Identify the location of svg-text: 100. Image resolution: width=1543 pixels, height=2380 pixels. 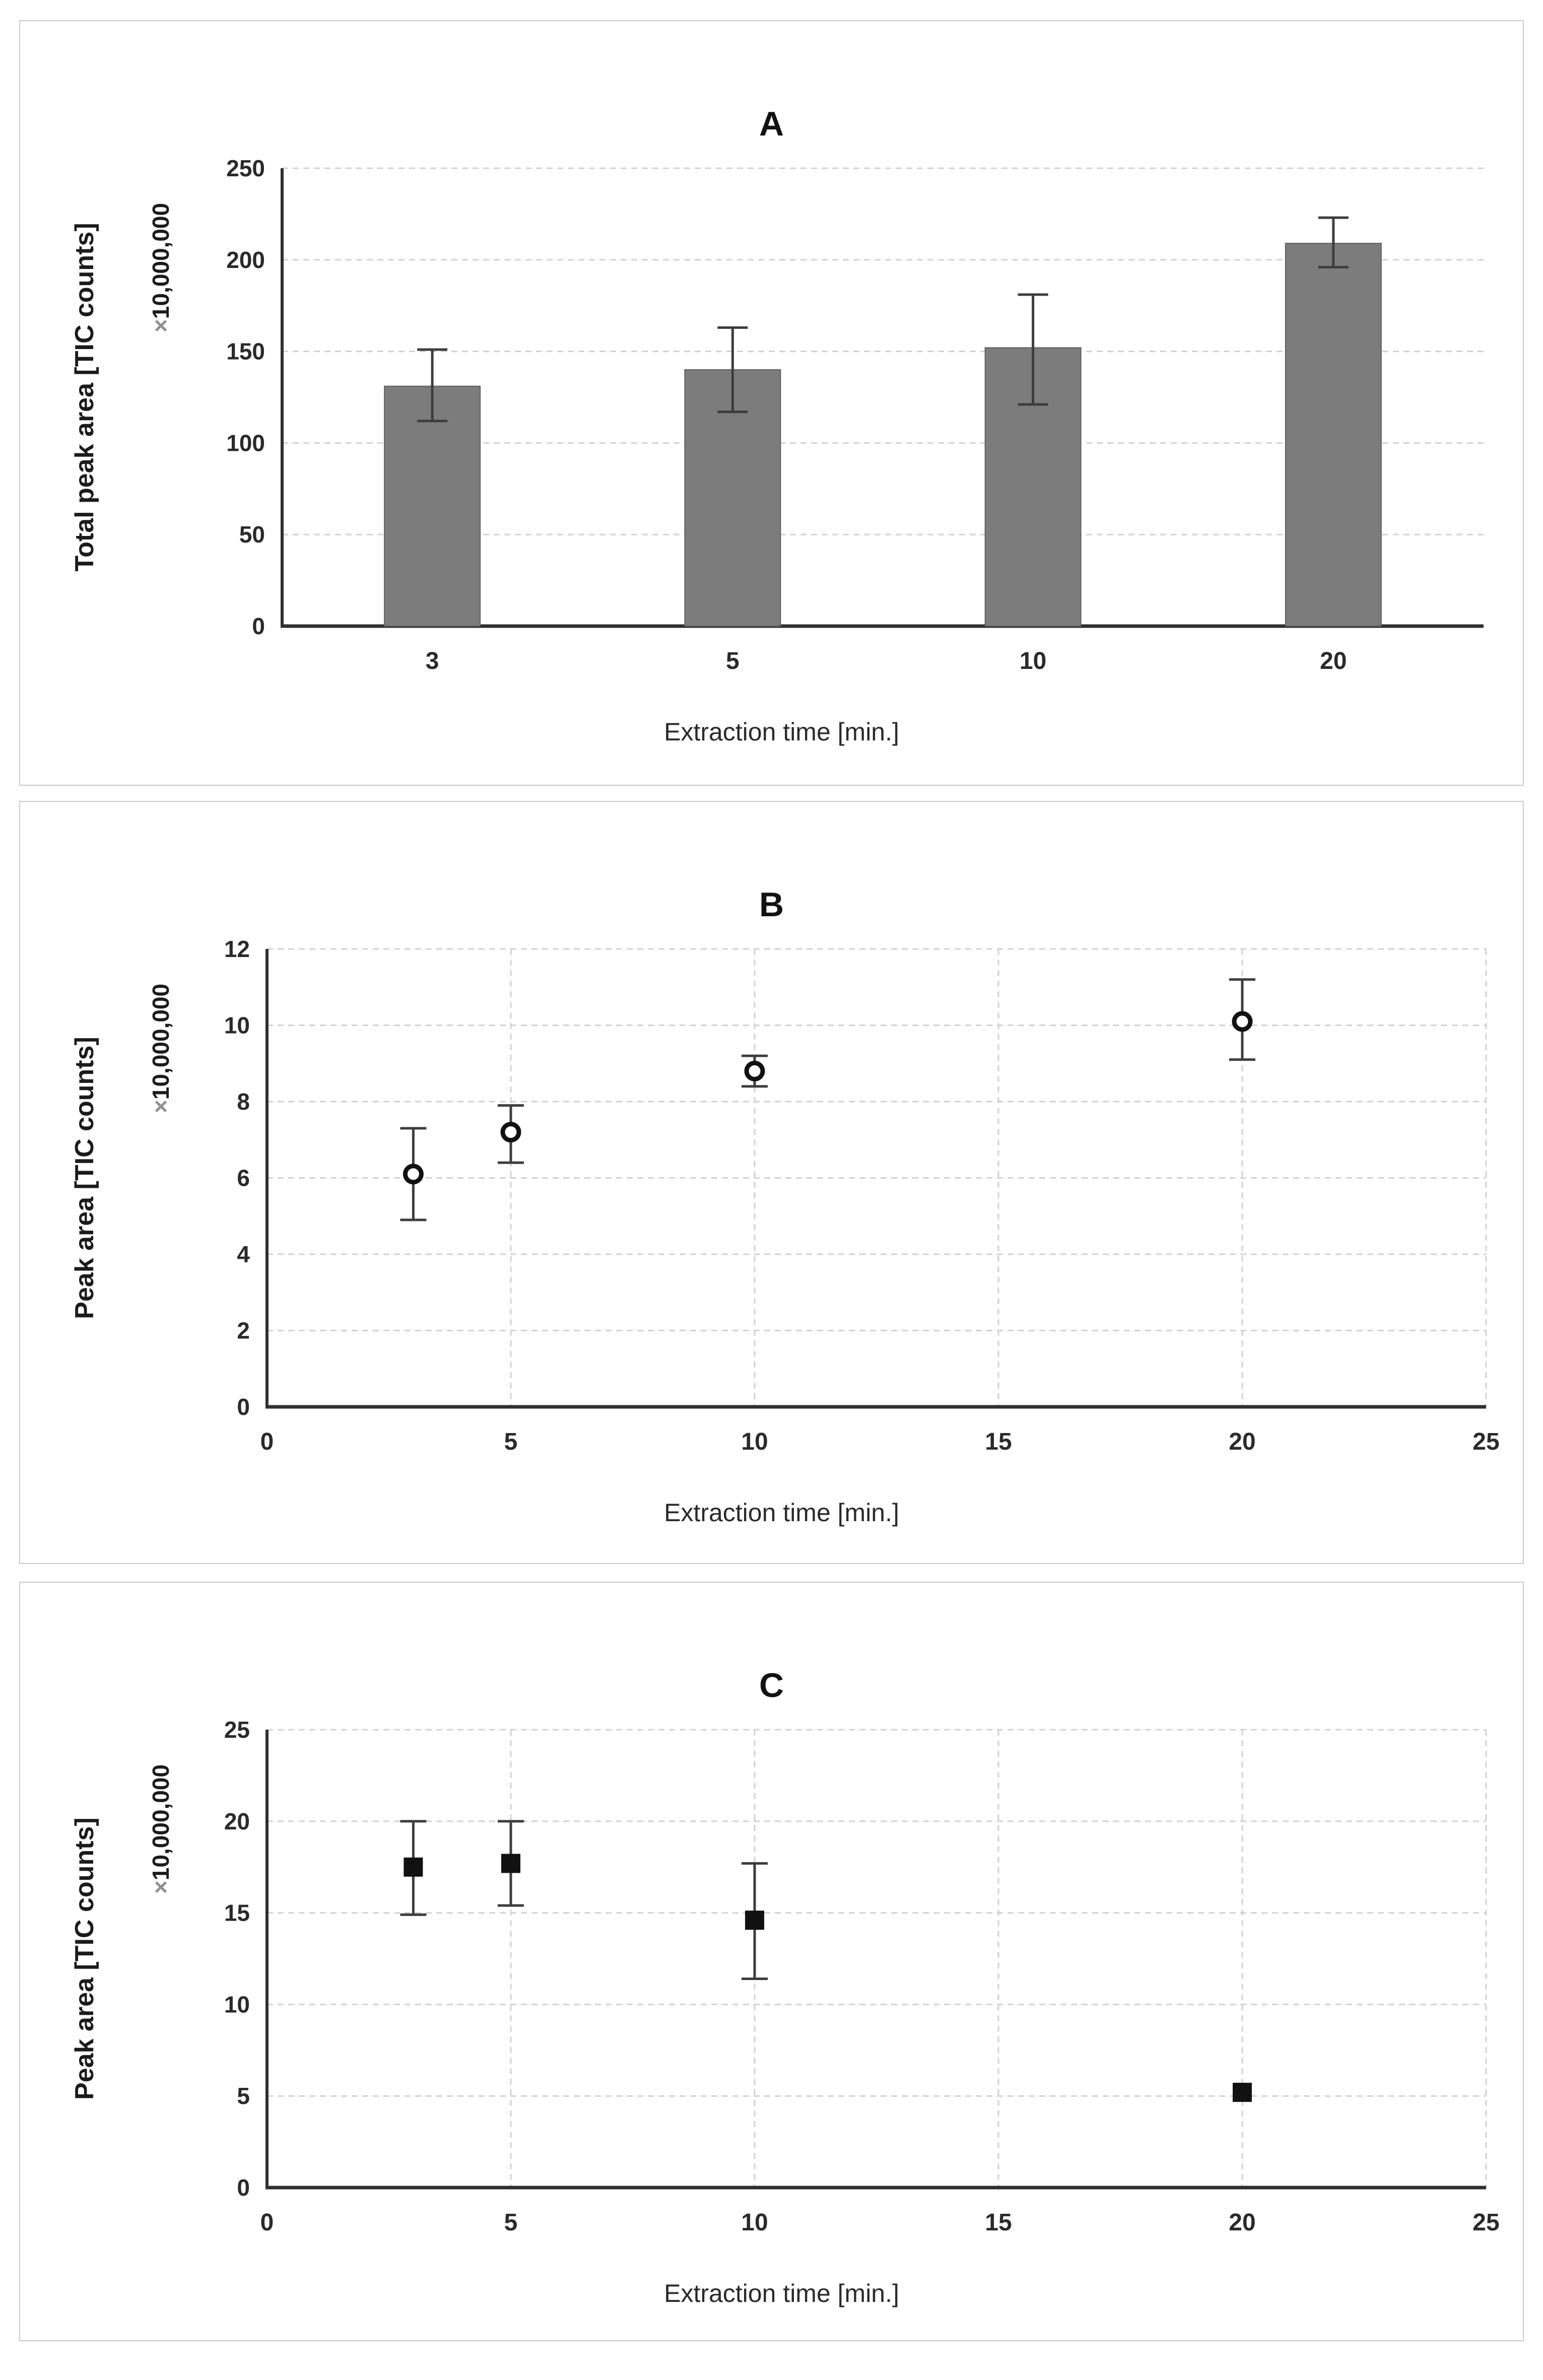
(245, 443).